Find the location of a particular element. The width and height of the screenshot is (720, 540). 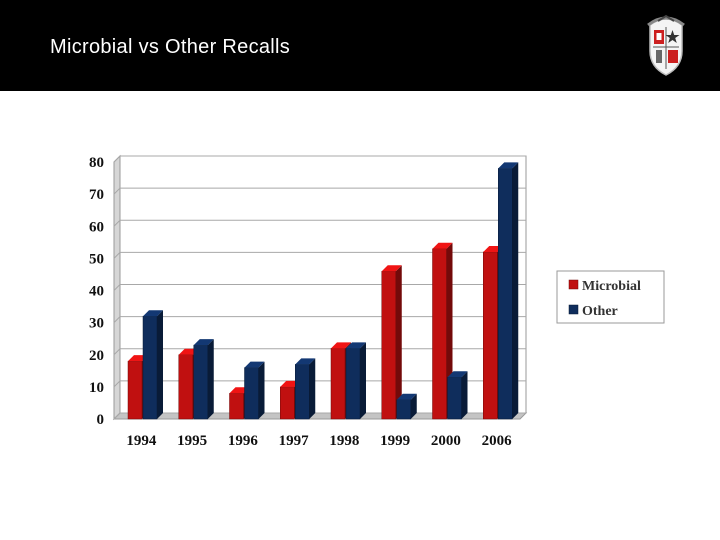

bar-other-2000 is located at coordinates (457, 395).